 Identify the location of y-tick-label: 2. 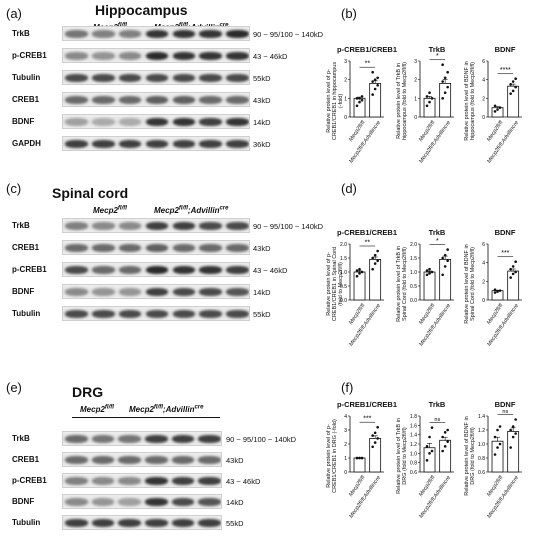
(345, 445).